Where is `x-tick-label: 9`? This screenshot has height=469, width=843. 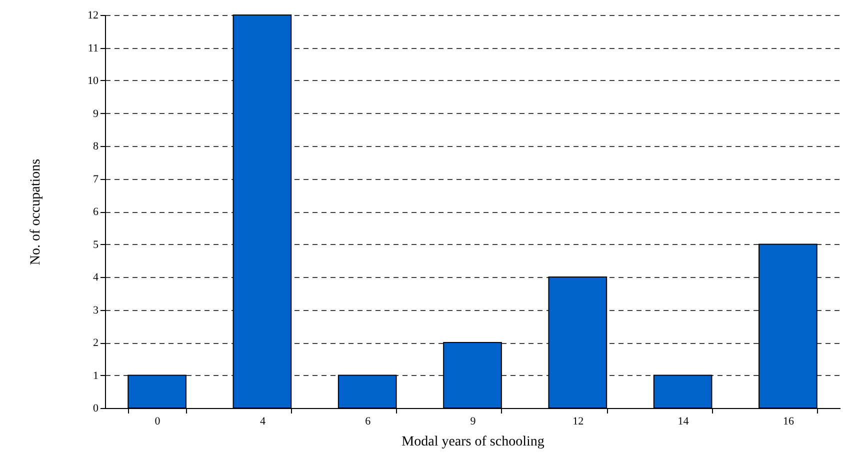
x-tick-label: 9 is located at coordinates (473, 422).